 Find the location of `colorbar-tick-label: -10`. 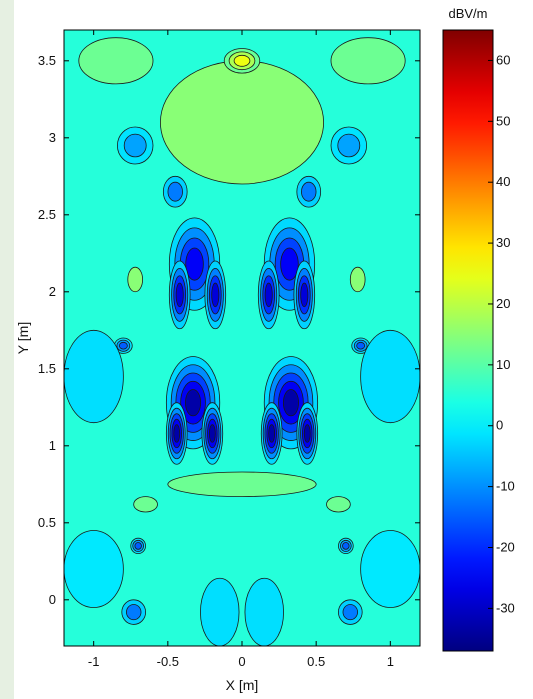

colorbar-tick-label: -10 is located at coordinates (505, 486).